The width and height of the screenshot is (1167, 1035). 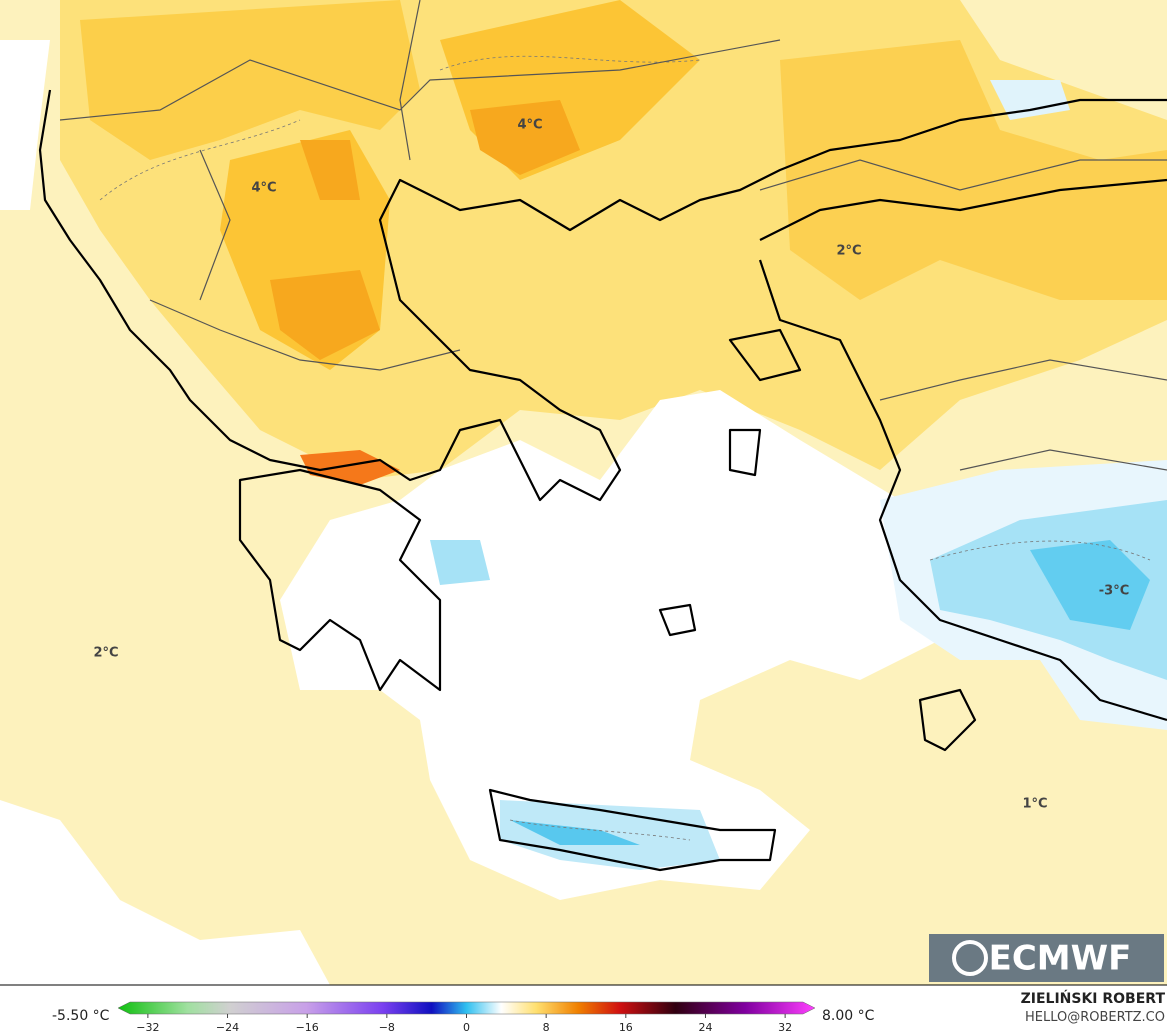 I want to click on colorbar-tick-label: 24, so click(x=705, y=1027).